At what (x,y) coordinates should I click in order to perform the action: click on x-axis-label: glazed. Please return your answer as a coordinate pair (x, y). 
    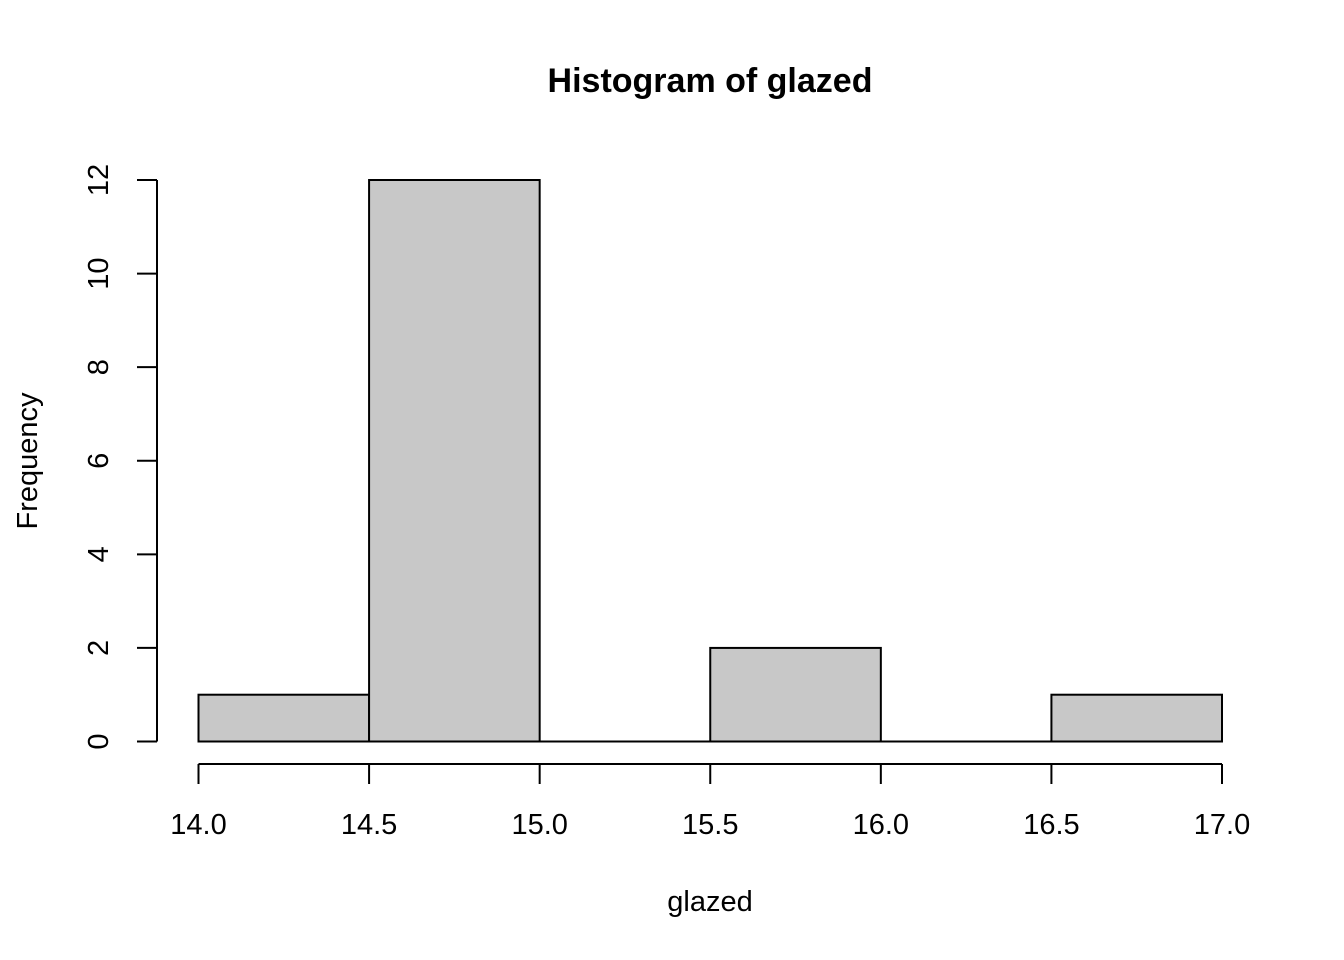
    Looking at the image, I should click on (709, 902).